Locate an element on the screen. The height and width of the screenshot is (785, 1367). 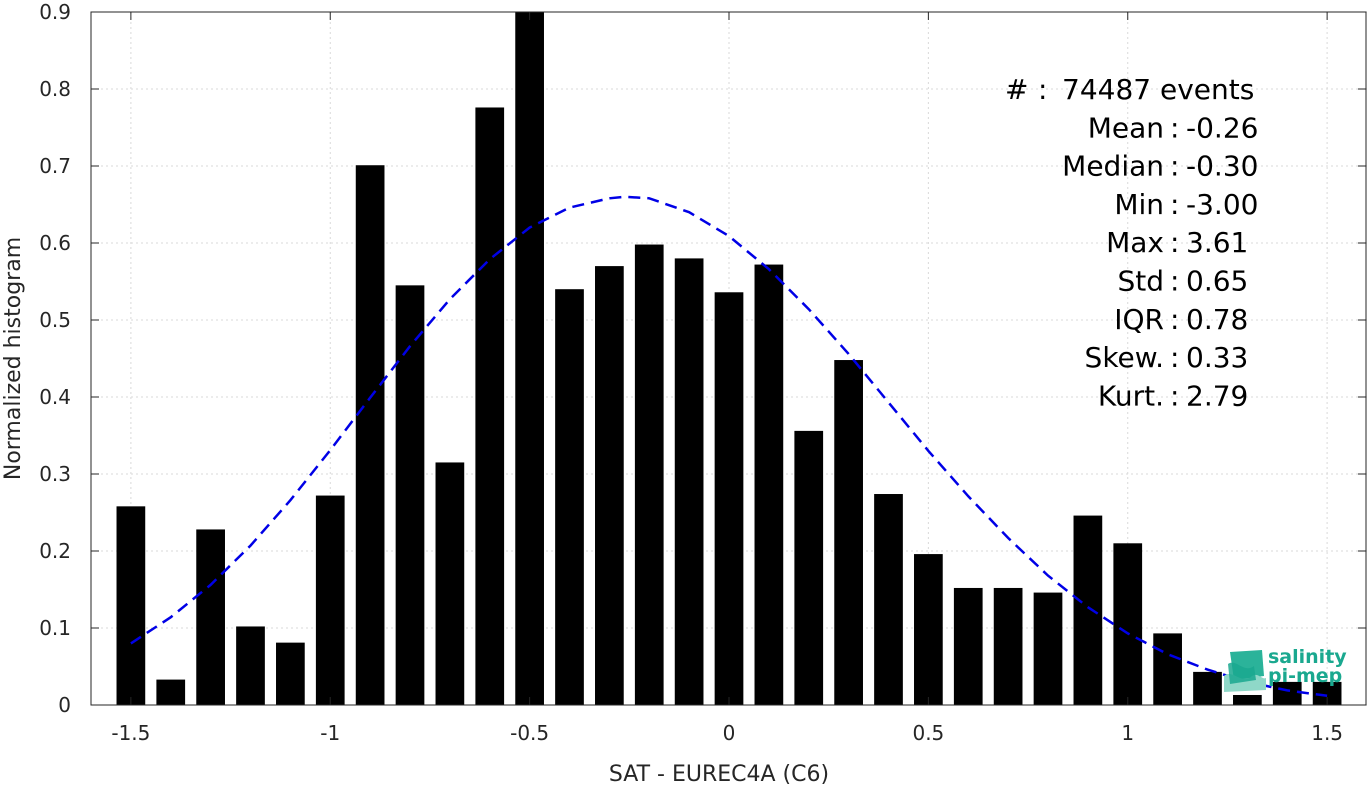
stat-label: # is located at coordinates (1016, 89).